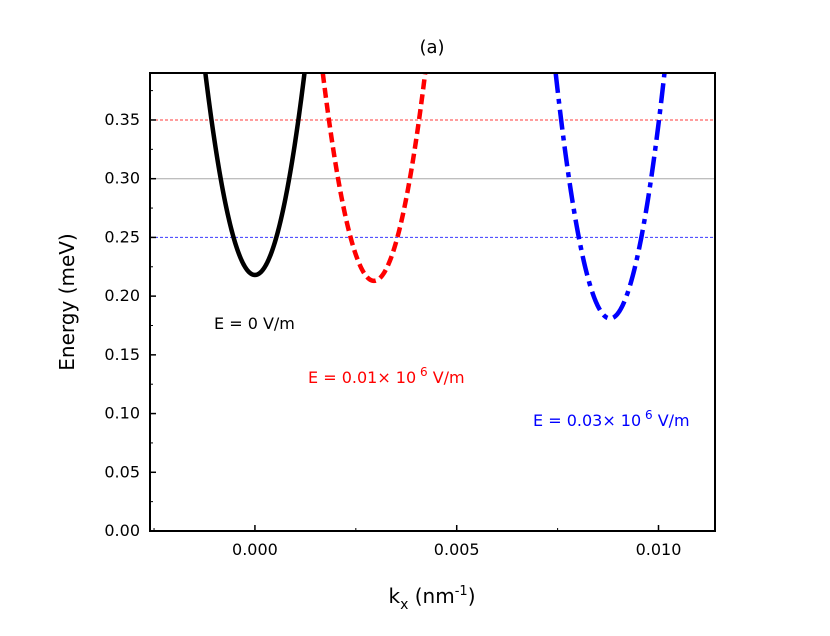 The height and width of the screenshot is (636, 830). What do you see at coordinates (122, 236) in the screenshot?
I see `y-tick-label-5: 0.25` at bounding box center [122, 236].